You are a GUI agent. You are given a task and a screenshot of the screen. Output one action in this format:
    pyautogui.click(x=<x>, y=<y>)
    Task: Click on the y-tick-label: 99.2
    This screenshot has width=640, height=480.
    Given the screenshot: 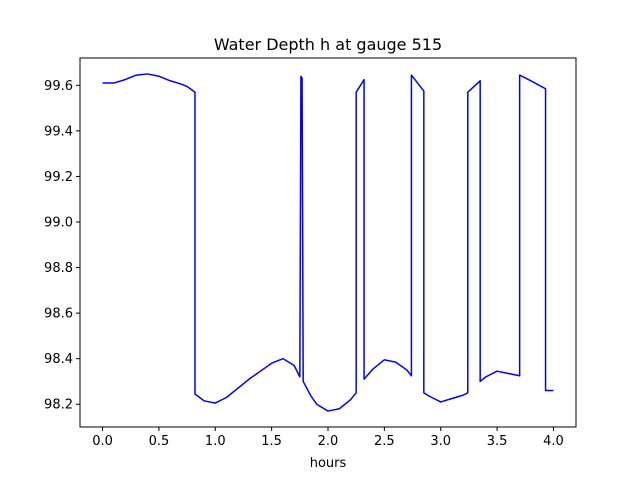 What is the action you would take?
    pyautogui.click(x=58, y=177)
    